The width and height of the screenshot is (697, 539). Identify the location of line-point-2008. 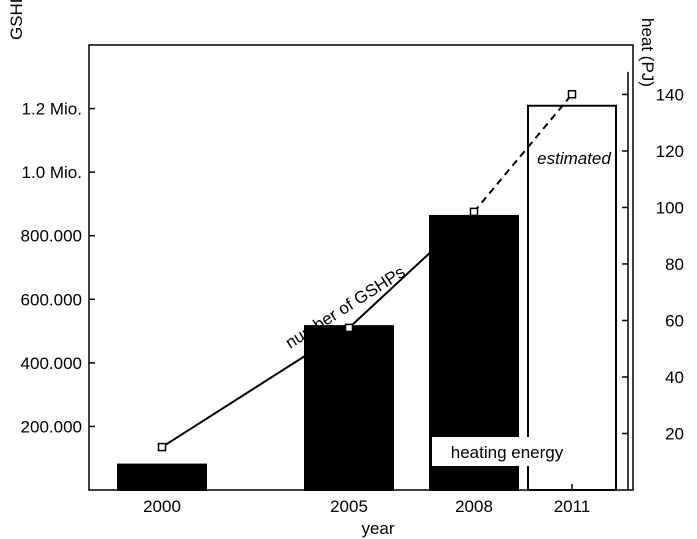
(474, 212).